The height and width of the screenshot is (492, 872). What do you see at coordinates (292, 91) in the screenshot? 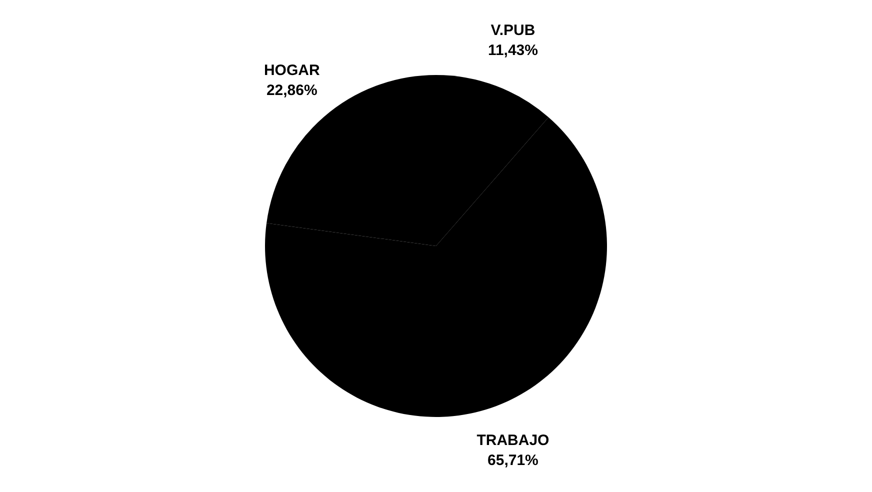
I see `data-label: 22,86%` at bounding box center [292, 91].